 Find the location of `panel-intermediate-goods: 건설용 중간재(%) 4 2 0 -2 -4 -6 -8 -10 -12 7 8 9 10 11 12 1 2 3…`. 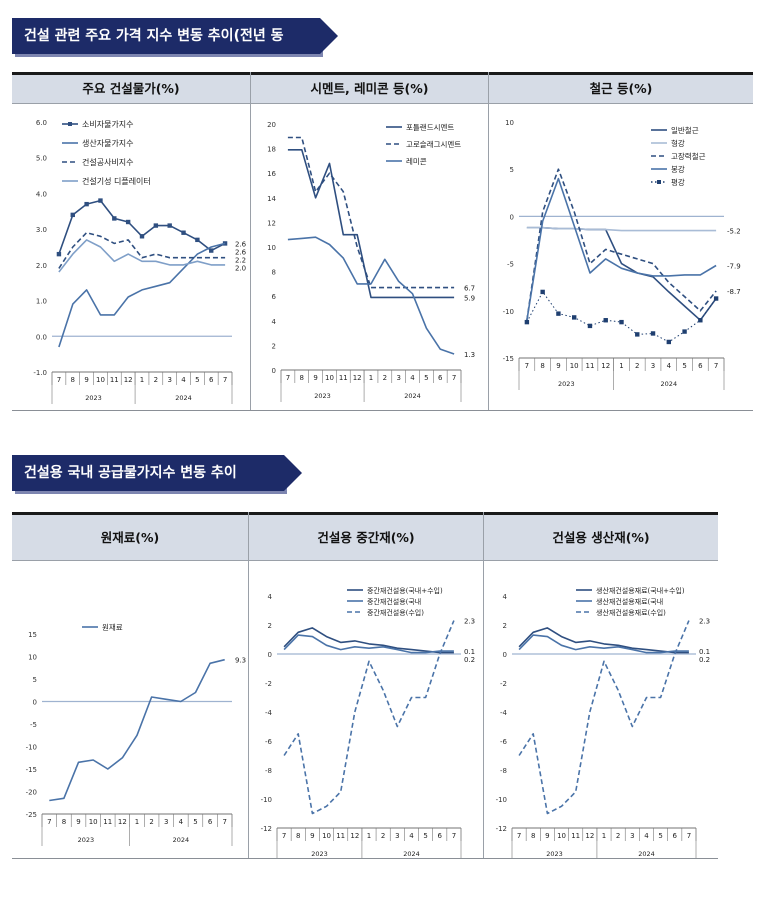

panel-intermediate-goods: 건설용 중간재(%) 4 2 0 -2 -4 -6 -8 -10 -12 7 8 9 10 11 12 1 2 3… is located at coordinates (365, 685).